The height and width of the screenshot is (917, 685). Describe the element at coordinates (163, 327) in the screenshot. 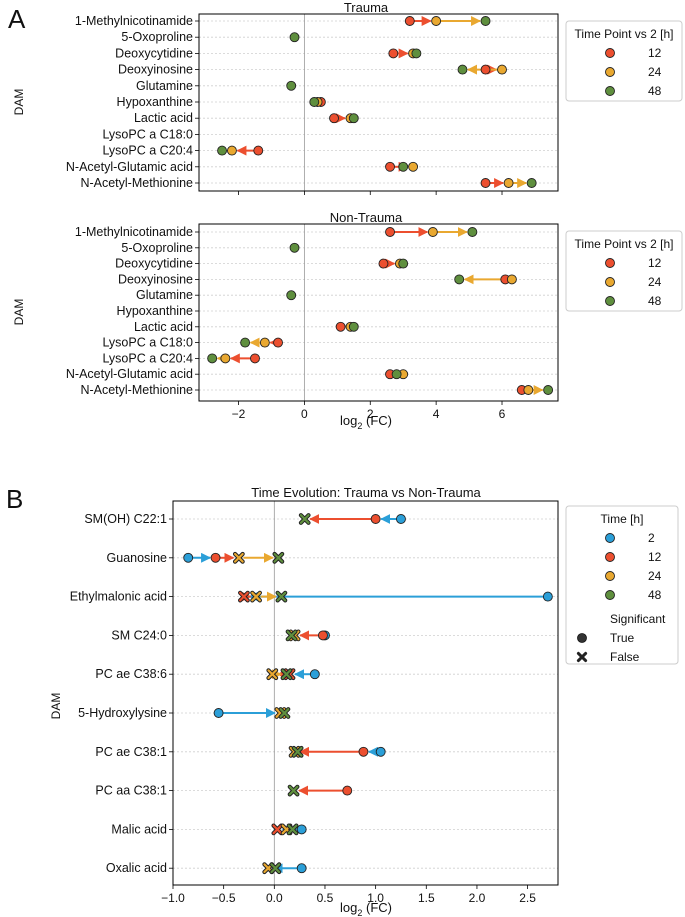

I see `category-label: Lactic acid` at that location.